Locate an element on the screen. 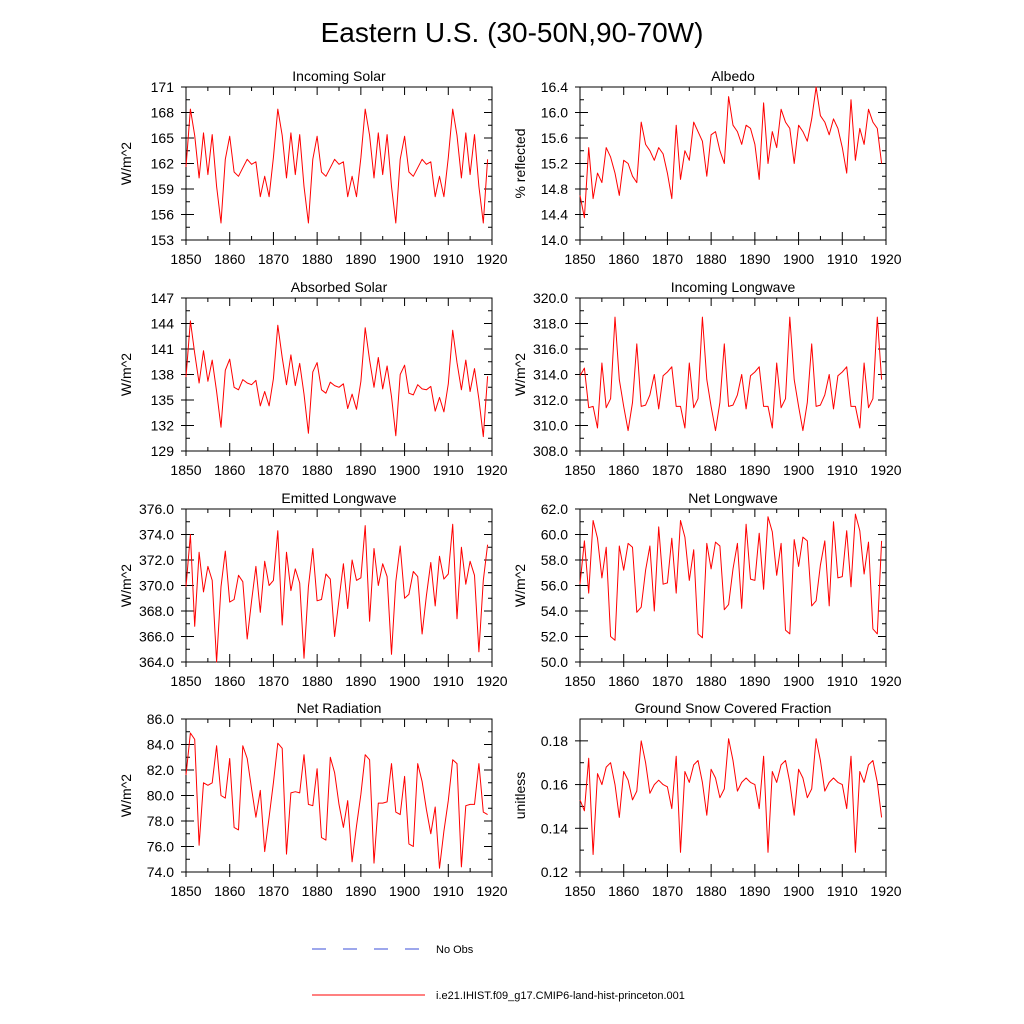 The image size is (1024, 1024). y-tick-label: 0.14 is located at coordinates (554, 828).